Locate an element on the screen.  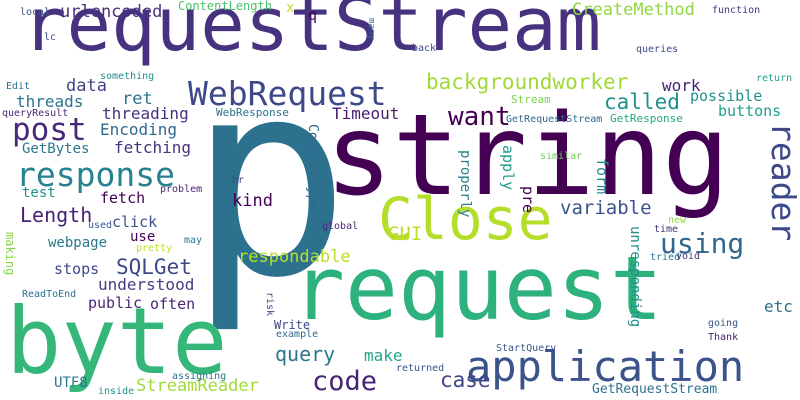
word-getbytes: GetBytes is located at coordinates (56, 149).